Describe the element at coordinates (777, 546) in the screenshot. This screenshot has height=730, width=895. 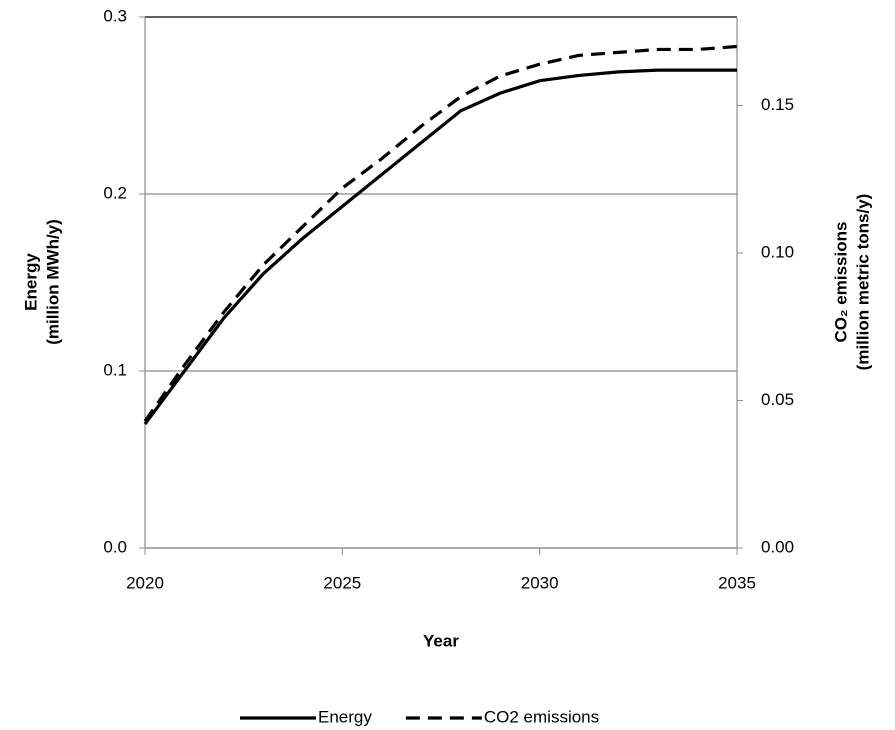
I see `y2-tick-label: 0.00` at that location.